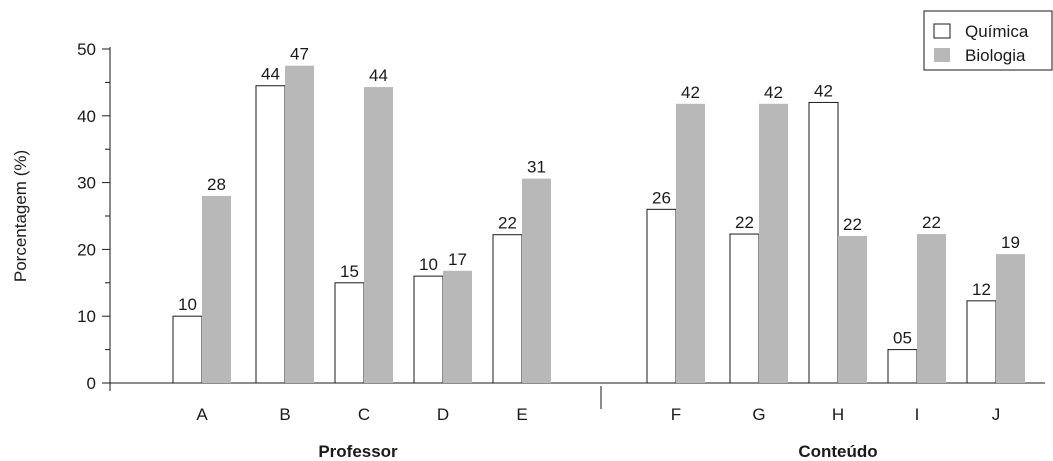 This screenshot has height=461, width=1053. Describe the element at coordinates (507, 309) in the screenshot. I see `bar-quimica-e` at that location.